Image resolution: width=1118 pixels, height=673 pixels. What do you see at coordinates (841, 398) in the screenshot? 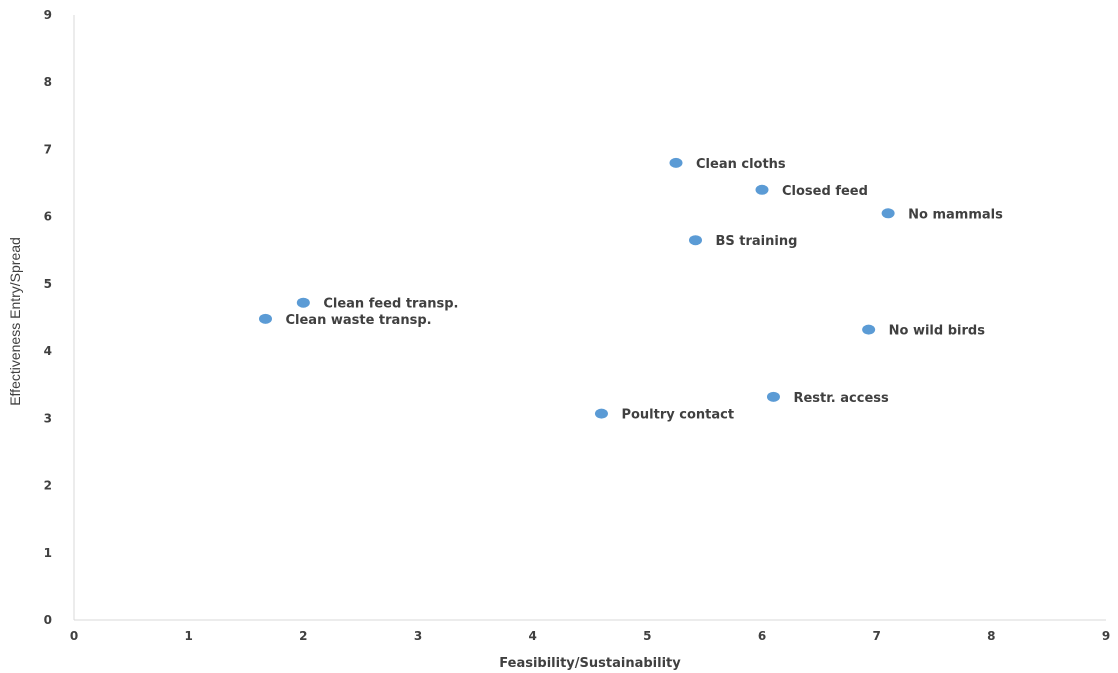
I see `data-point-label: Restr. access` at bounding box center [841, 398].